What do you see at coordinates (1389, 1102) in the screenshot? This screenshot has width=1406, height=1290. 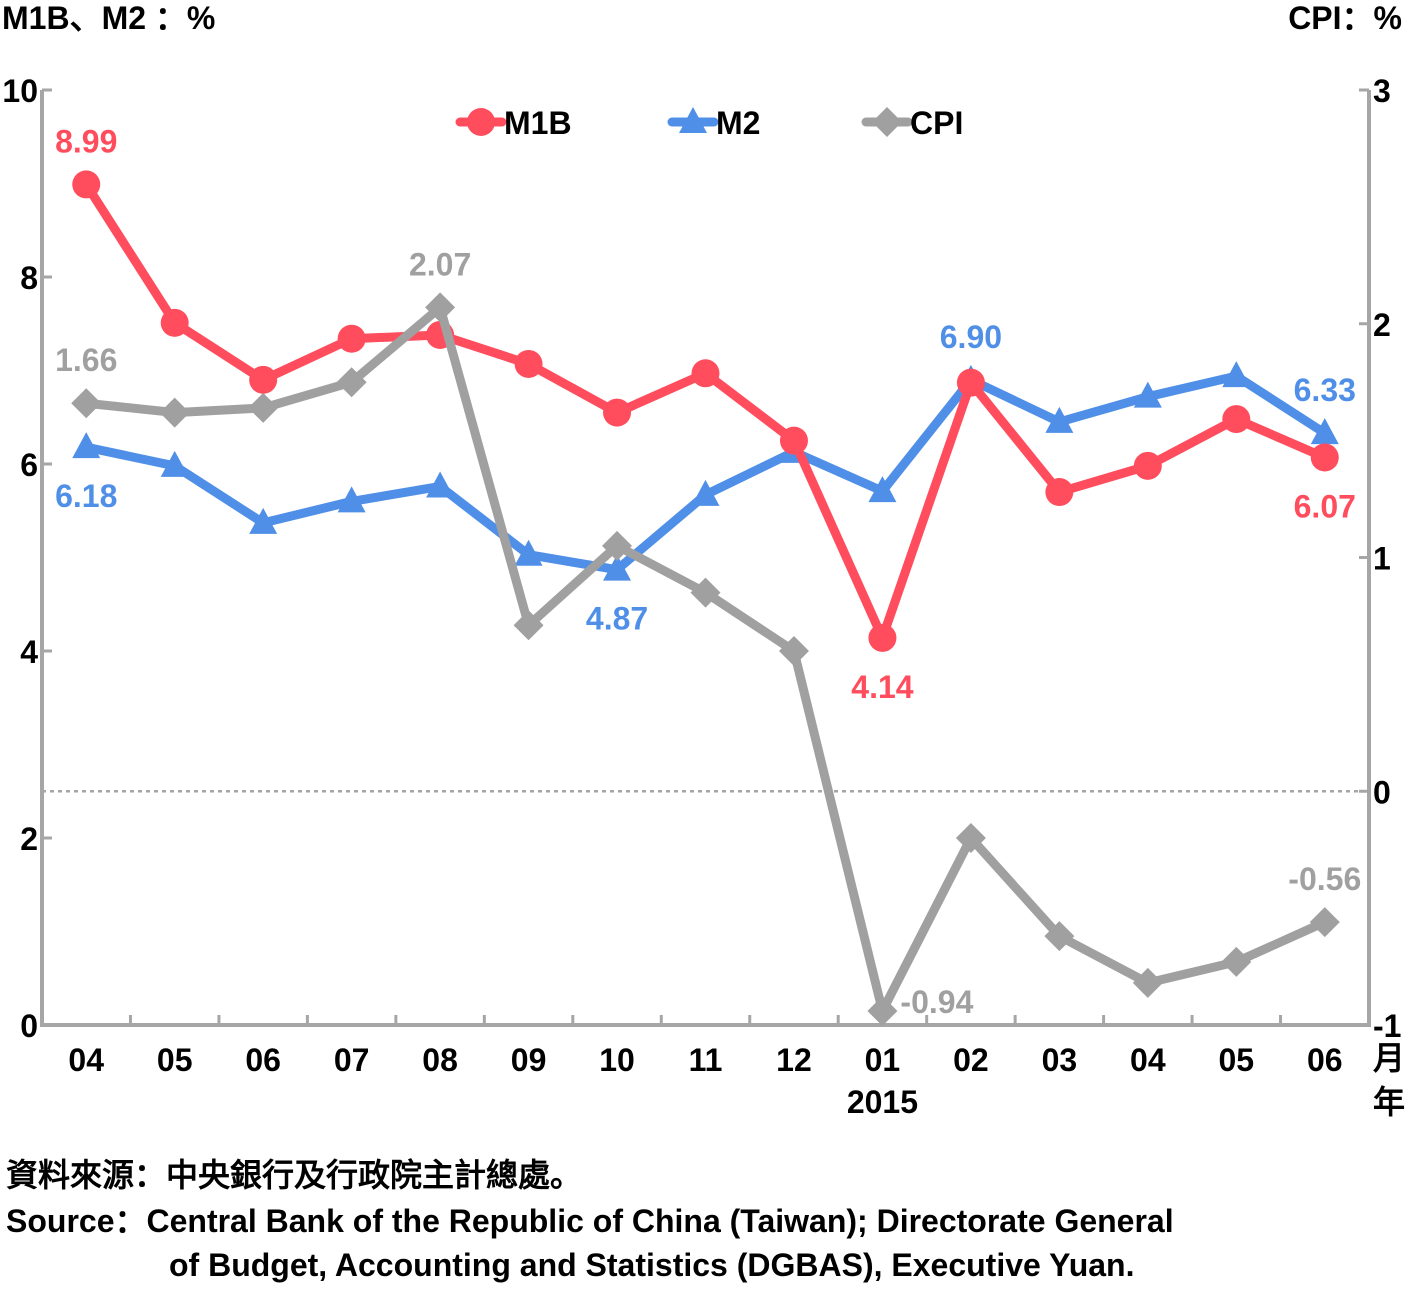 I see `x-axis-year-unit: 年` at bounding box center [1389, 1102].